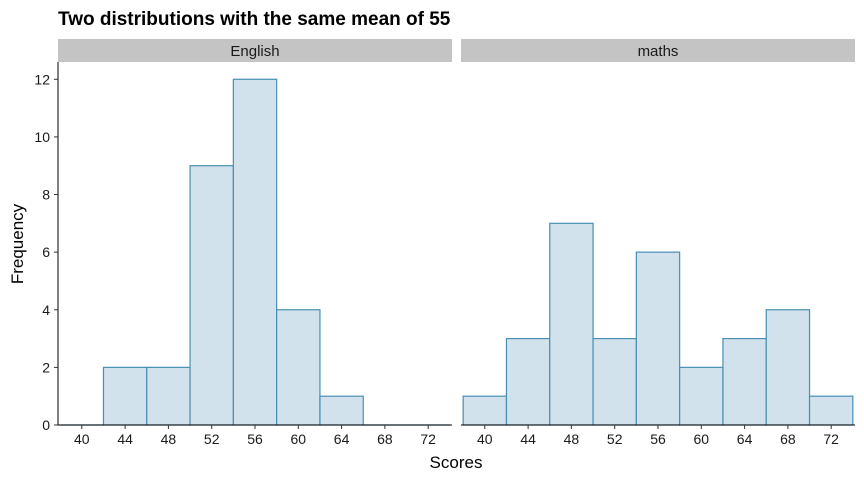 Image resolution: width=864 pixels, height=480 pixels. I want to click on y-tick-label: 6, so click(46, 252).